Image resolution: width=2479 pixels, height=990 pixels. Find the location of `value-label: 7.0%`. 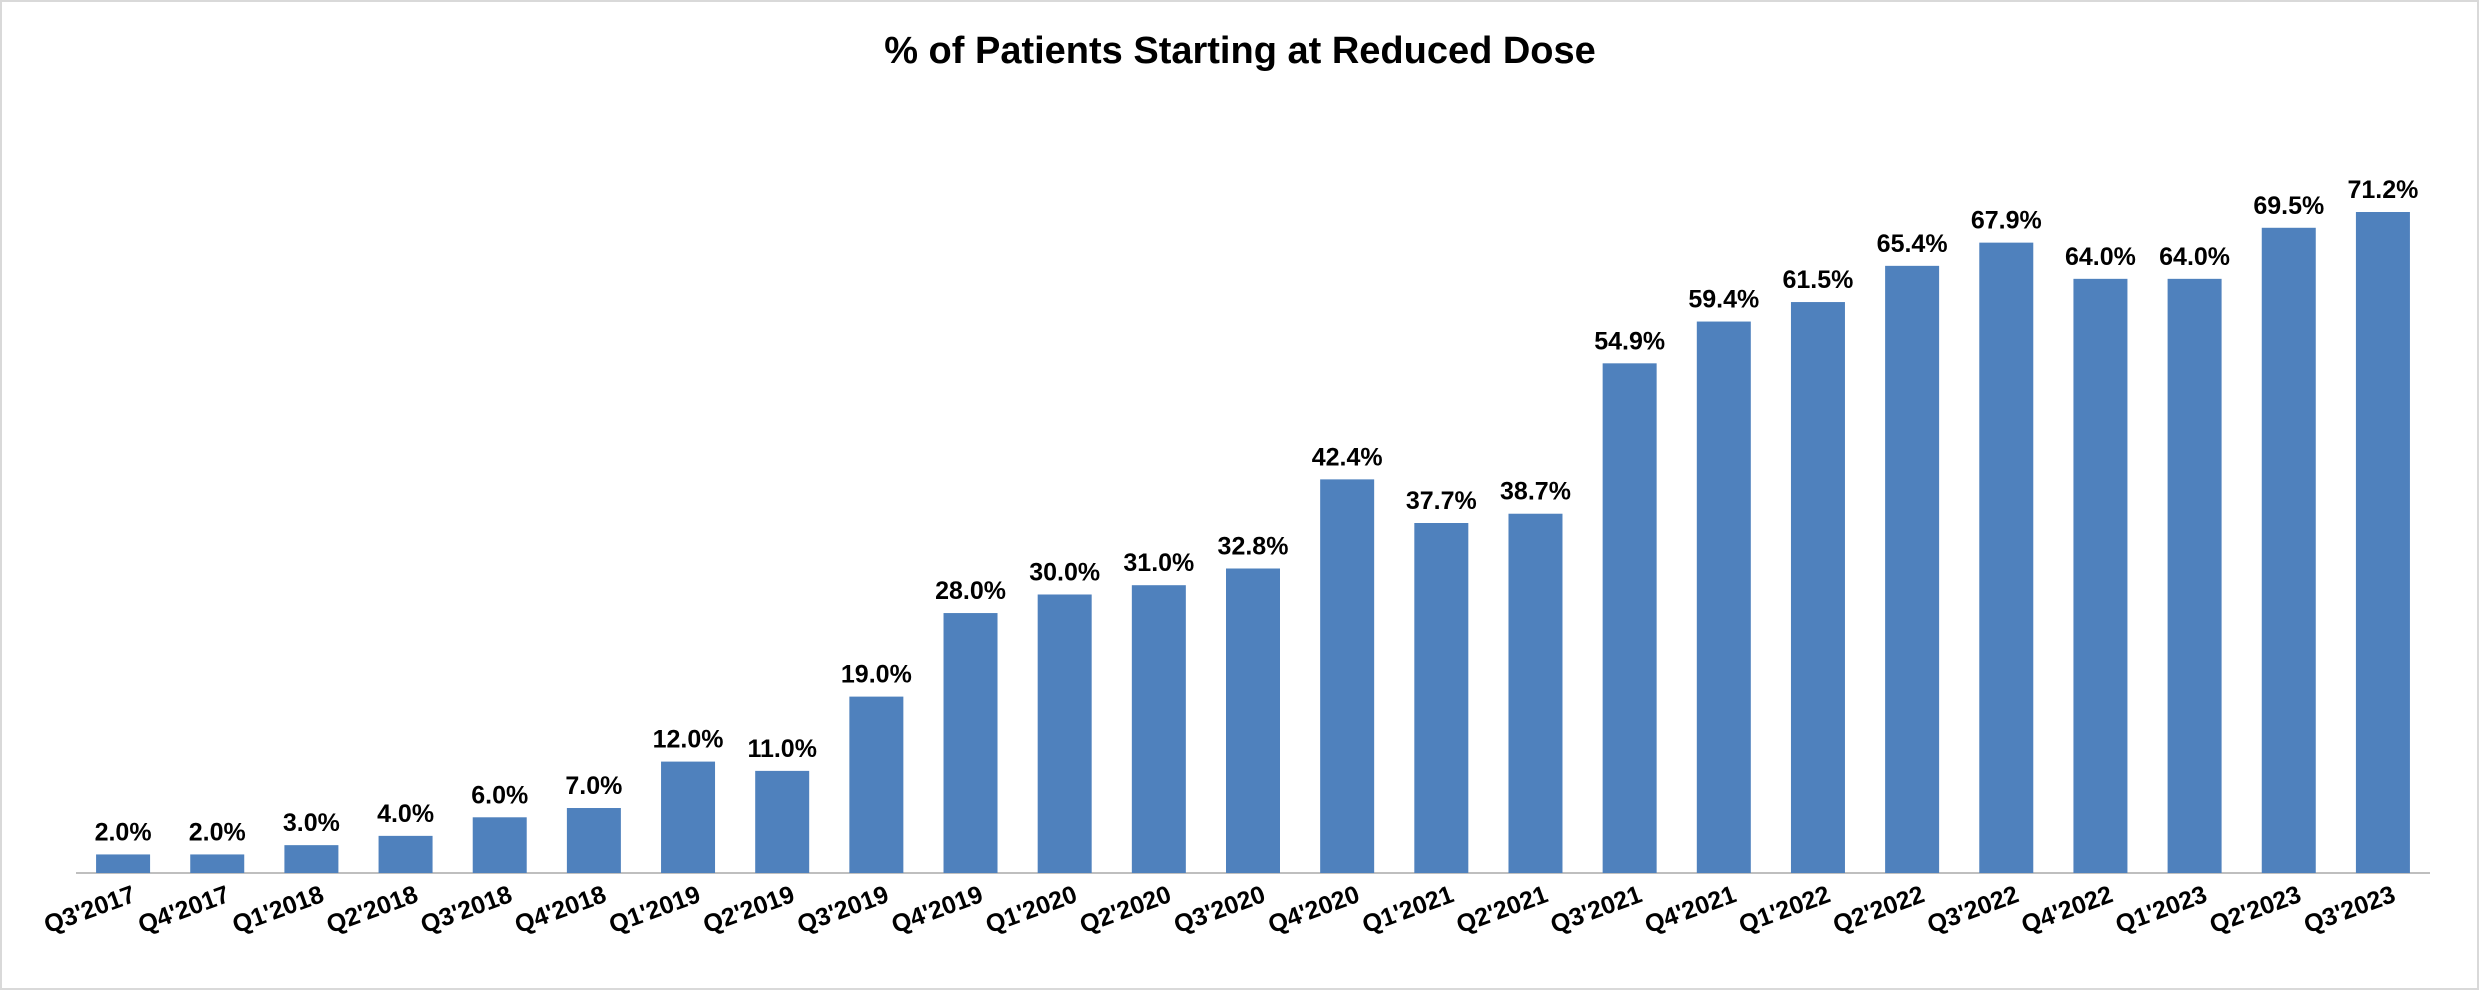

value-label: 7.0% is located at coordinates (593, 786).